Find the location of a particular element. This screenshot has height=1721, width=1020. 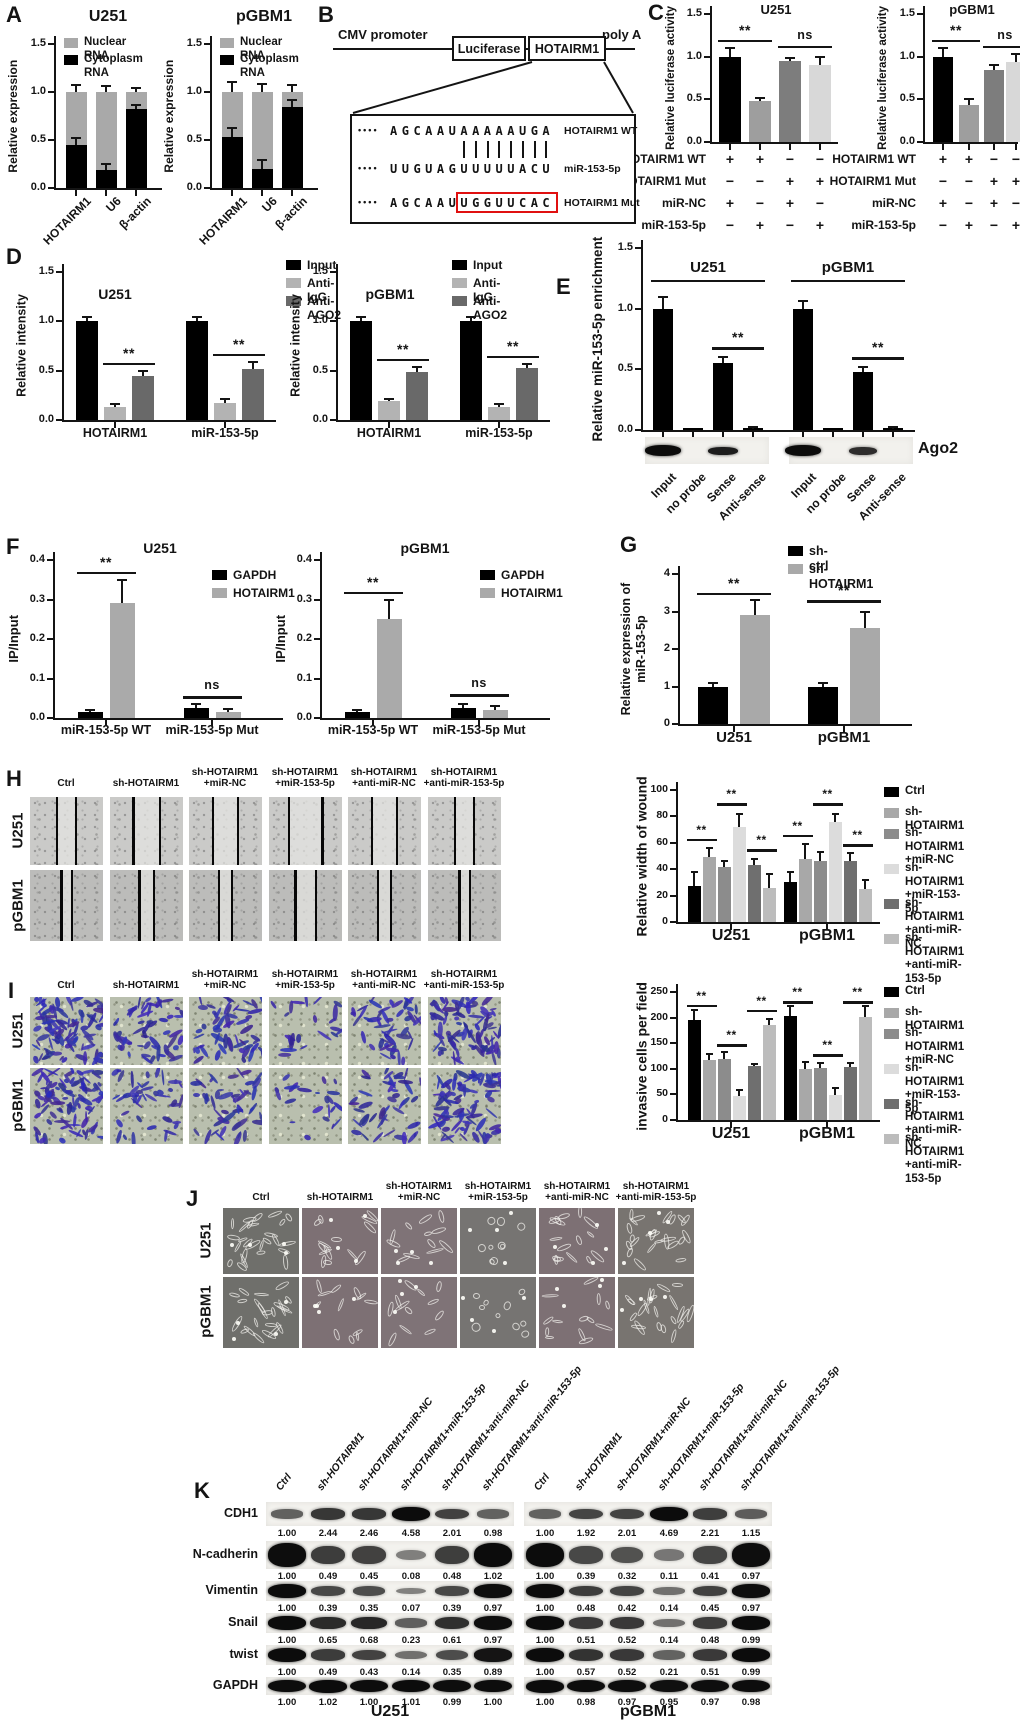

y-tick-label: 50 is located at coordinates (662, 1093).